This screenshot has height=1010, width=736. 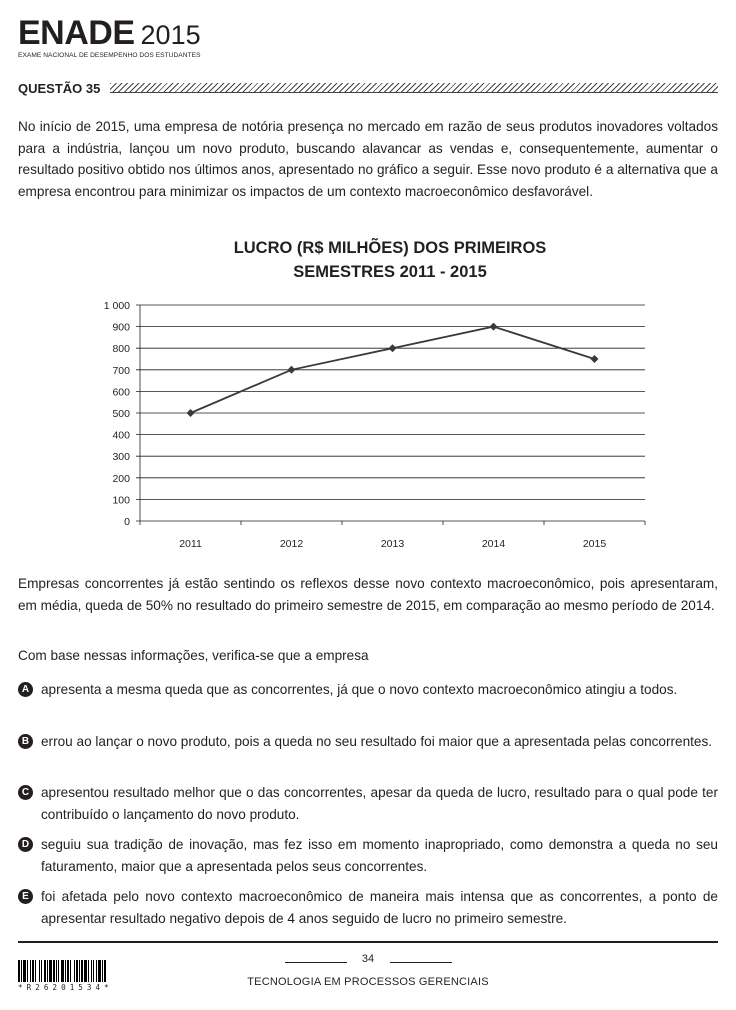 What do you see at coordinates (127, 522) in the screenshot?
I see `y-tick-label: 0` at bounding box center [127, 522].